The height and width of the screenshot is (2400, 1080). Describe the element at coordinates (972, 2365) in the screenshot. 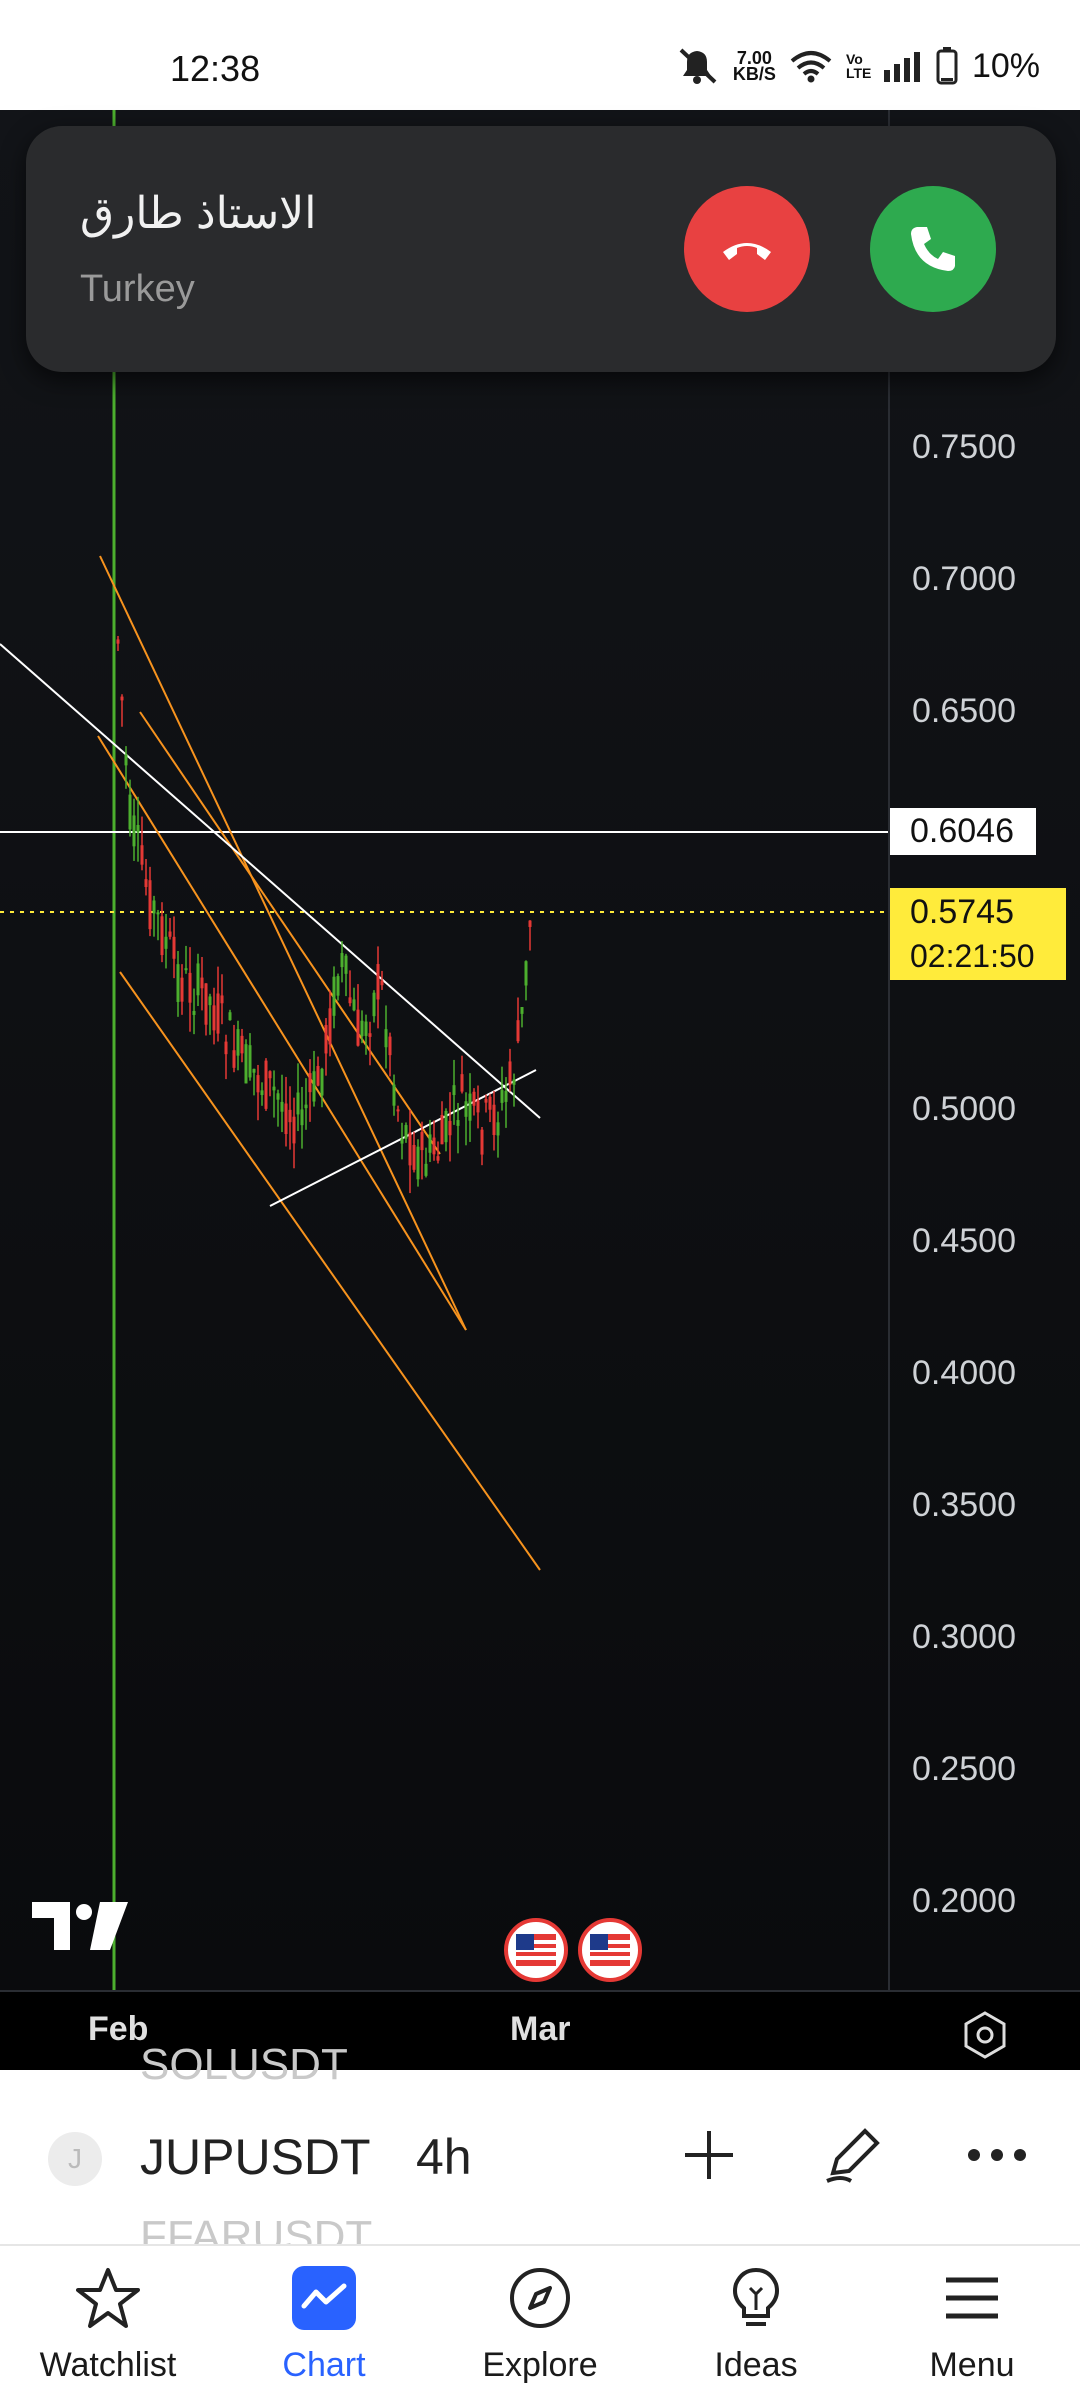

I see `nav-menu-label: Menu` at that location.